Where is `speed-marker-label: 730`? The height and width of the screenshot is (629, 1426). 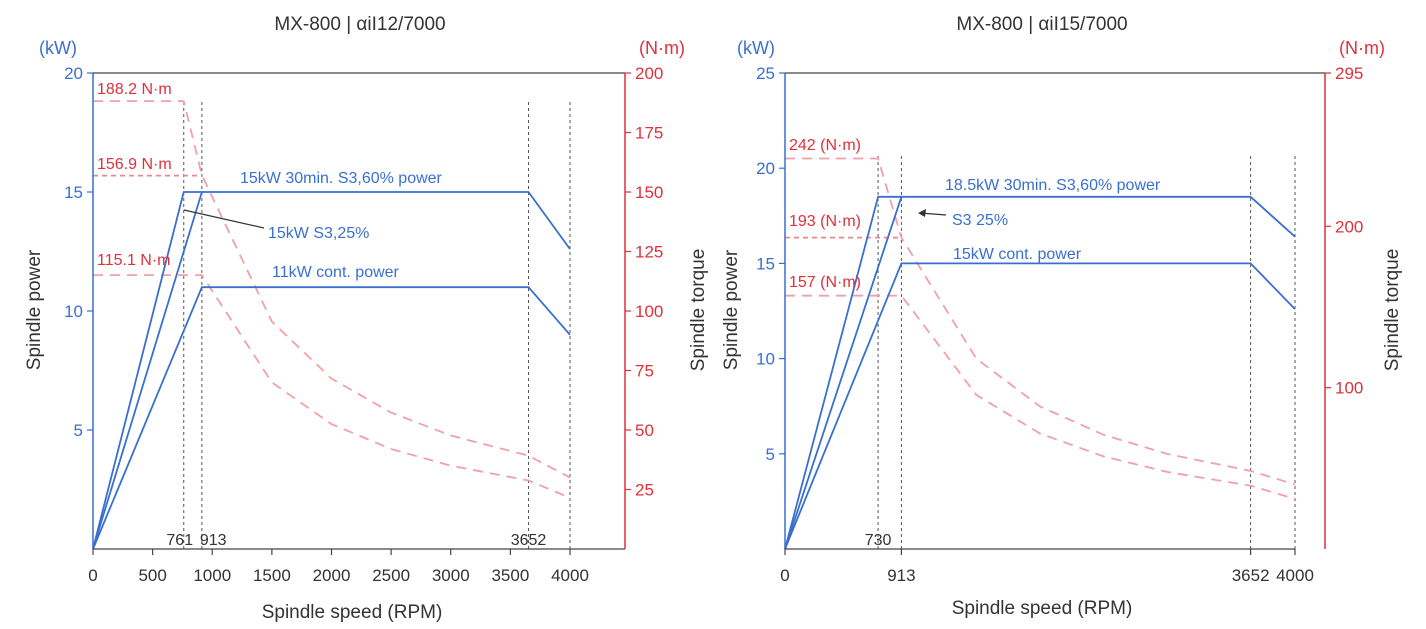 speed-marker-label: 730 is located at coordinates (878, 540).